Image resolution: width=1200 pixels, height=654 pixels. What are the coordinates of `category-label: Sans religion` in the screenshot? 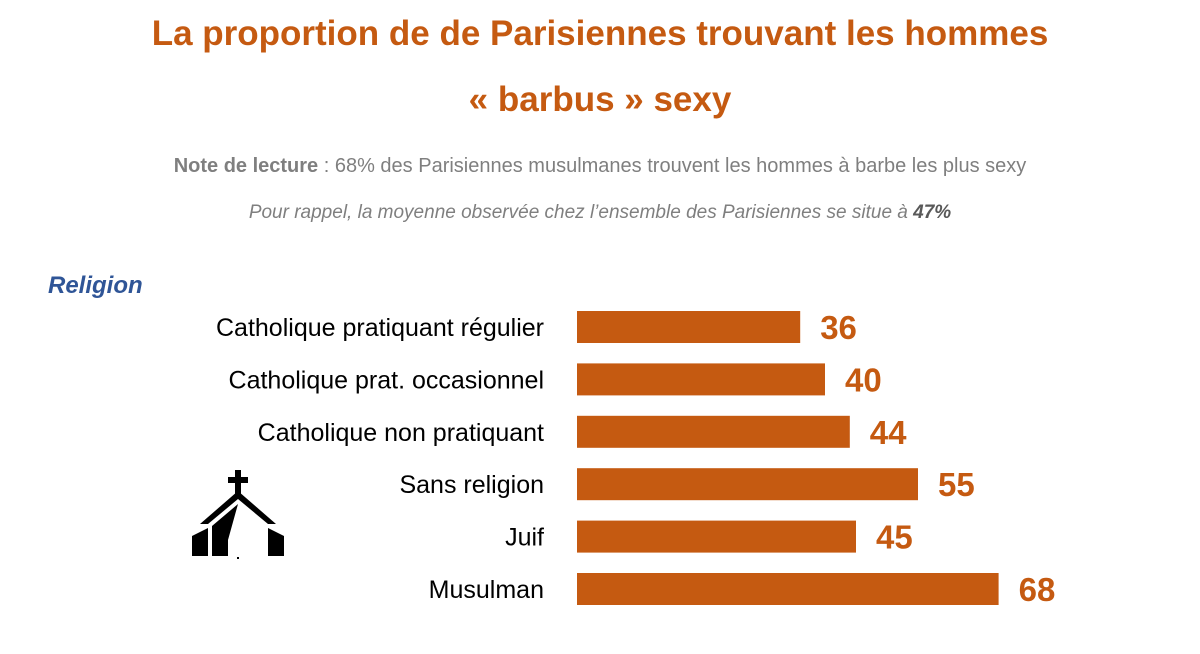 It's located at (471, 485).